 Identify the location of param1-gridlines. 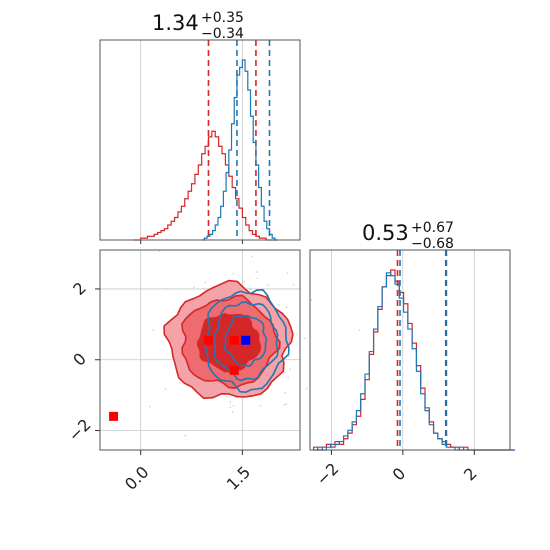
(191, 142).